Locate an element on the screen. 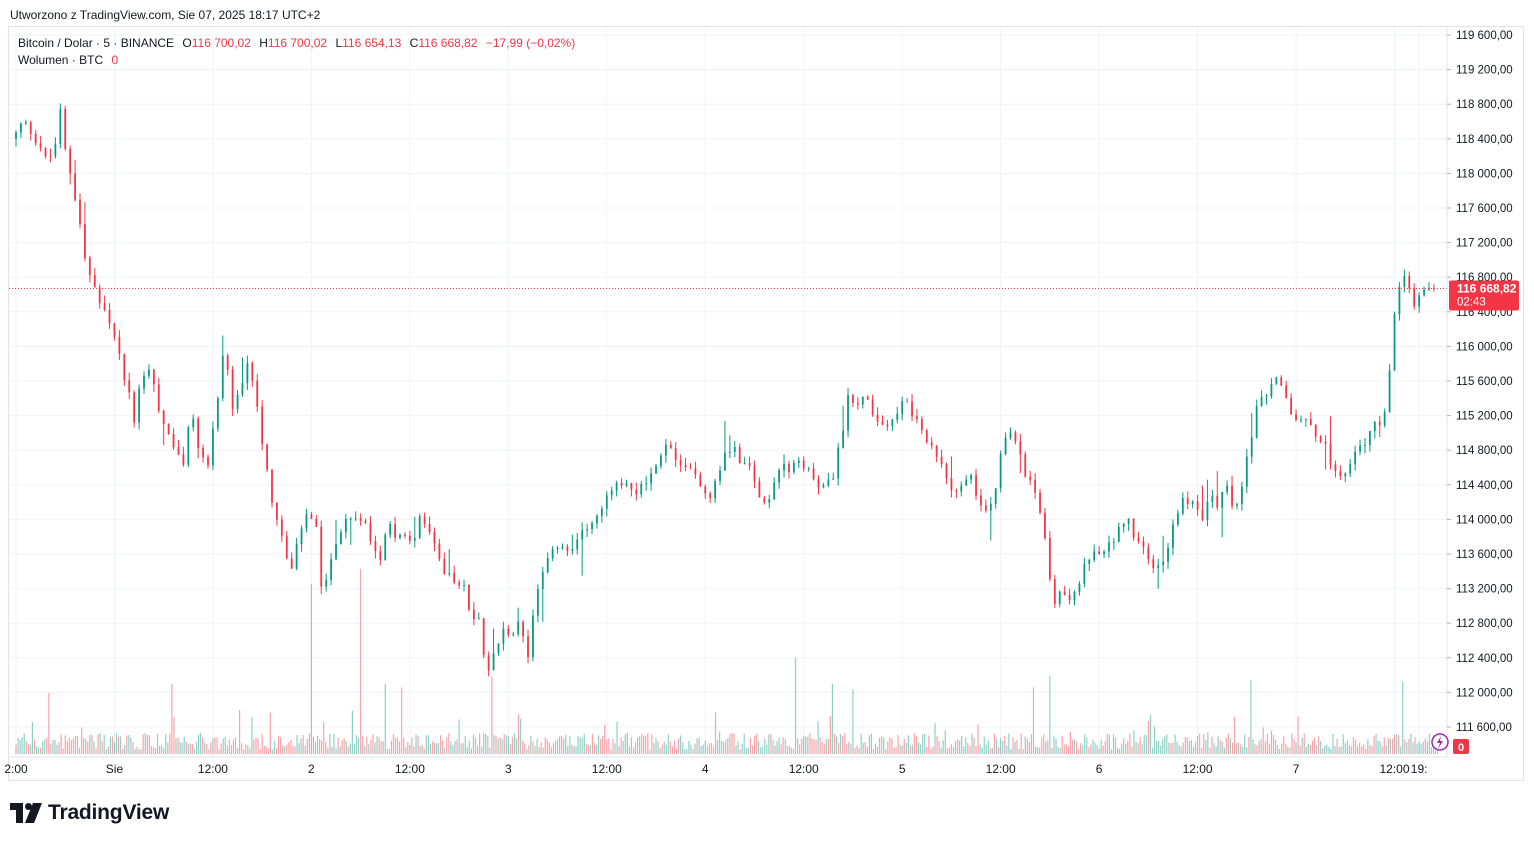  legend-open-label: O is located at coordinates (187, 43).